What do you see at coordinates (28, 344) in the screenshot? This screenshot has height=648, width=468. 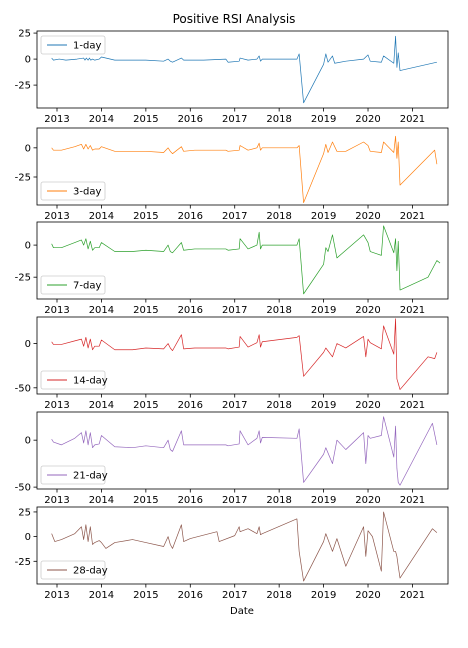 I see `y-tick-label-14-day-0: 0` at bounding box center [28, 344].